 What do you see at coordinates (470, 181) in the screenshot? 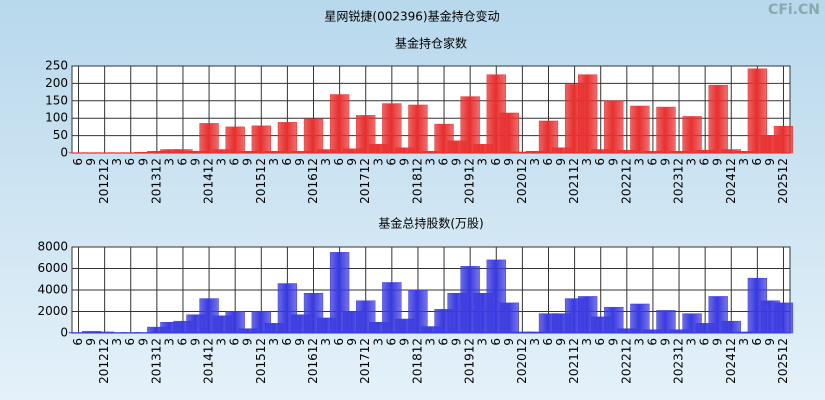
I see `x-tick-label: 201912` at bounding box center [470, 181].